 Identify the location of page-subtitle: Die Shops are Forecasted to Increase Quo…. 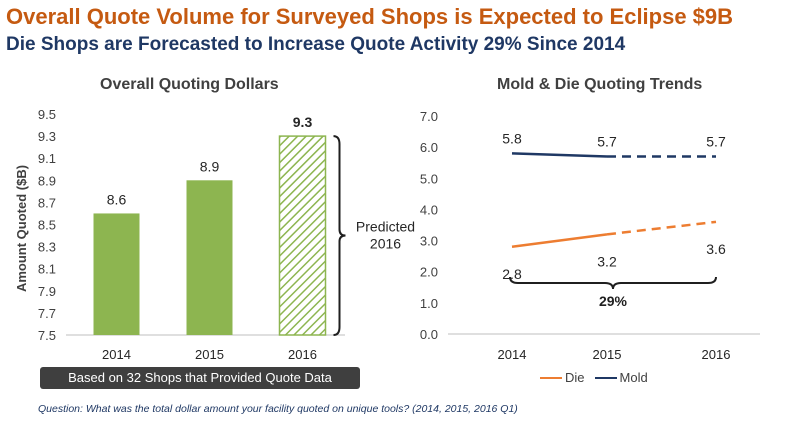
(316, 44).